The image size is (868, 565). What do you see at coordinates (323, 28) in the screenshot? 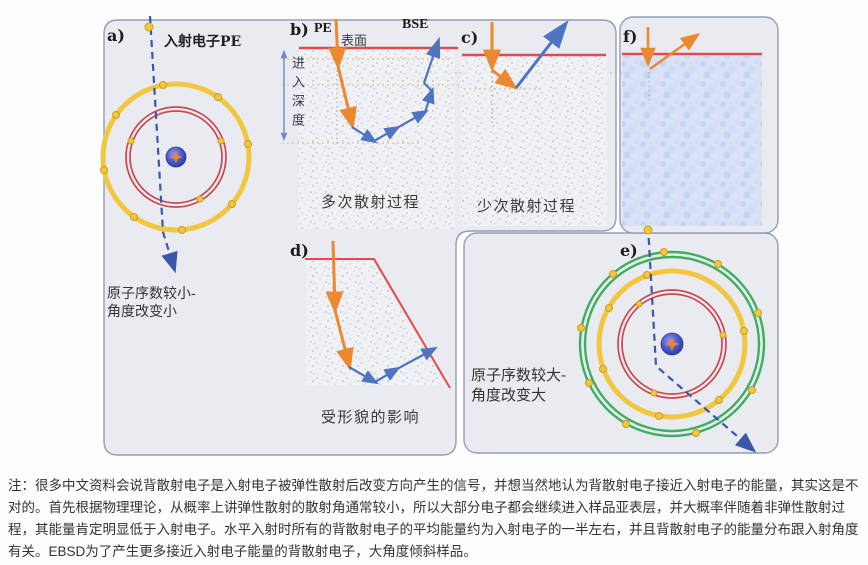
I see `pe-label: PE` at bounding box center [323, 28].